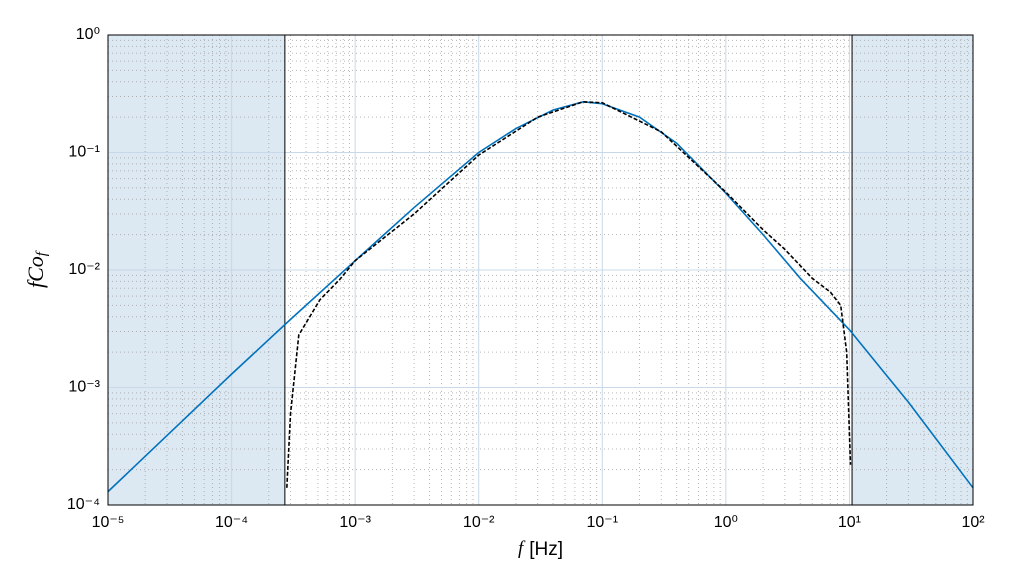 This screenshot has height=583, width=1024. I want to click on x-tick-label: 10⁻⁵, so click(108, 522).